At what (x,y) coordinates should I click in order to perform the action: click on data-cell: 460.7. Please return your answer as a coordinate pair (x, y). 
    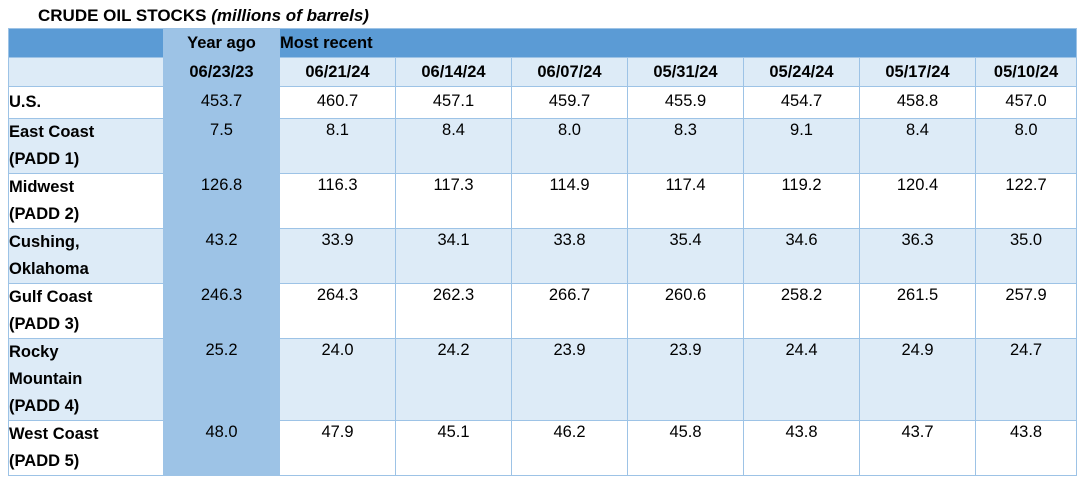
    Looking at the image, I should click on (337, 102).